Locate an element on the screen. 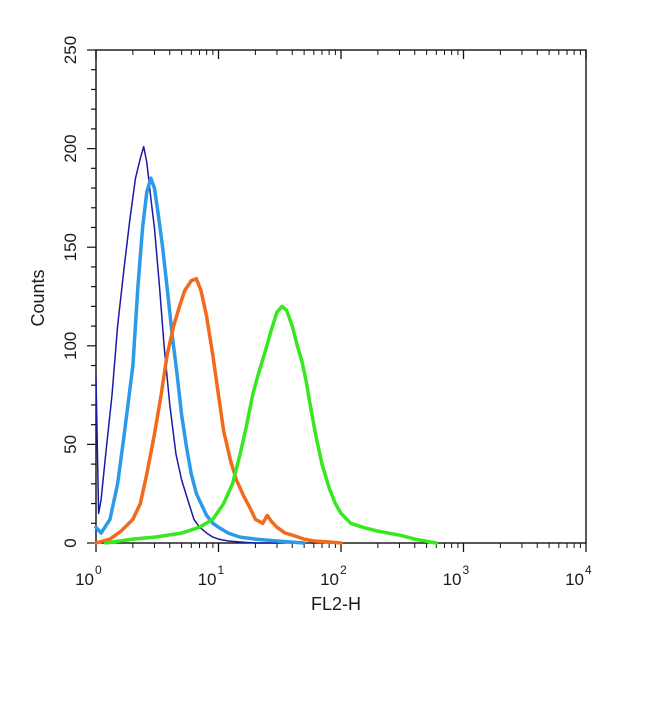 The width and height of the screenshot is (650, 720). y-tick-label: 150 is located at coordinates (70, 247).